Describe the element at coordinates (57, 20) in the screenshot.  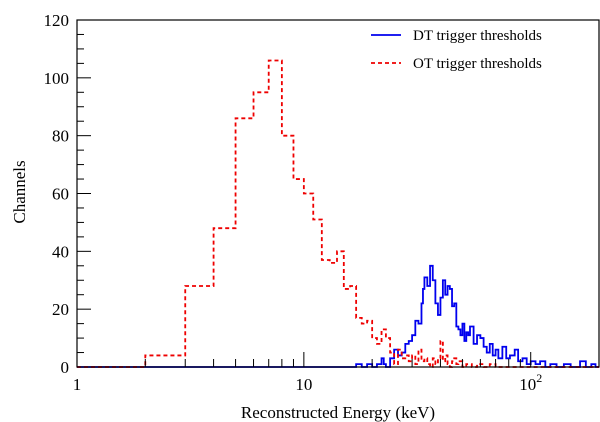
I see `y-tick-label: 120` at that location.